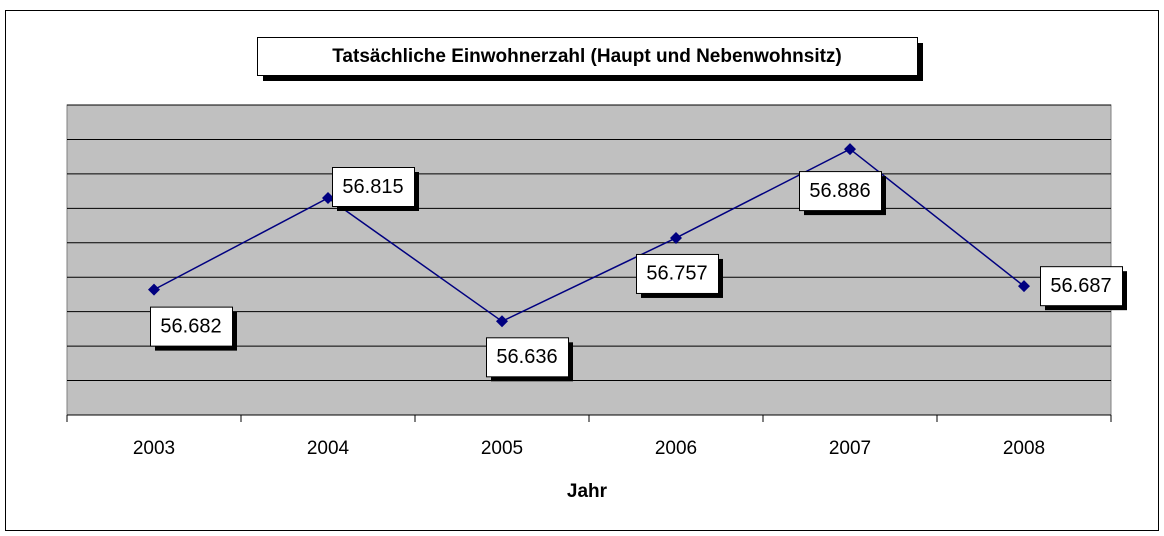 The height and width of the screenshot is (536, 1164). I want to click on data-label: 56.687, so click(1080, 286).